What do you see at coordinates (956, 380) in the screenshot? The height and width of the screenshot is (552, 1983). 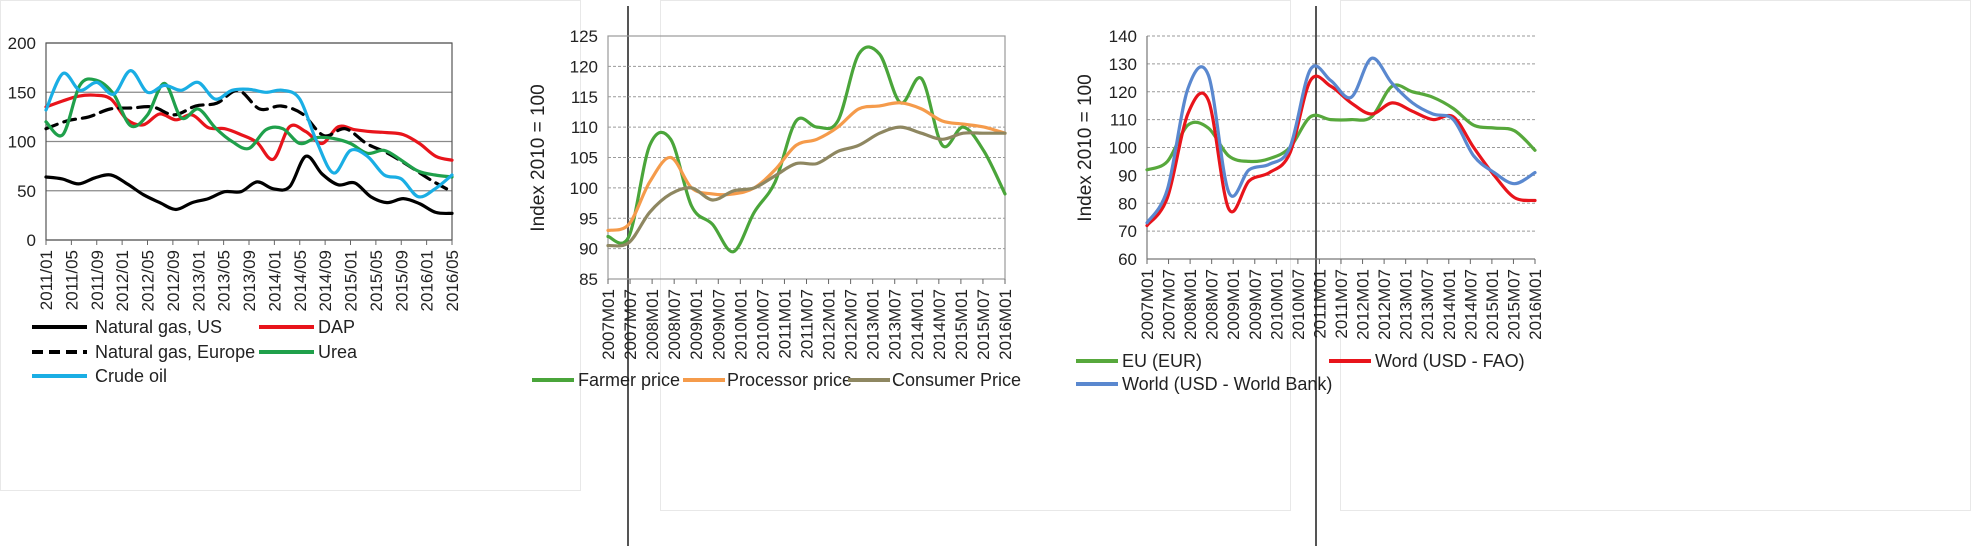 I see `legend-label-consumer-price: Consumer Price` at bounding box center [956, 380].